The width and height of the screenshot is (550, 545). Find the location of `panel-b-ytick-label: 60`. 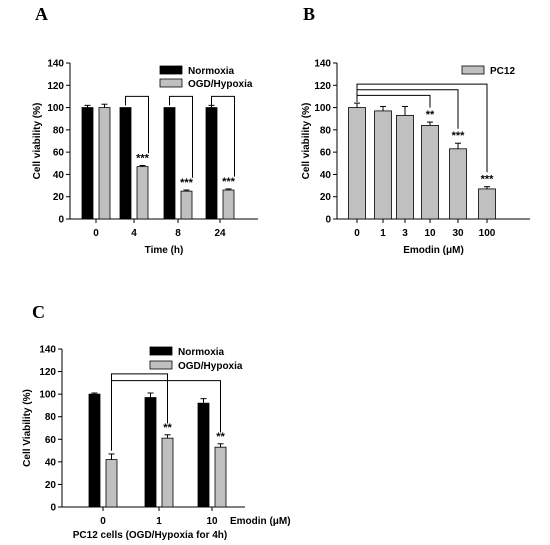

panel-b-ytick-label: 60 is located at coordinates (326, 153).